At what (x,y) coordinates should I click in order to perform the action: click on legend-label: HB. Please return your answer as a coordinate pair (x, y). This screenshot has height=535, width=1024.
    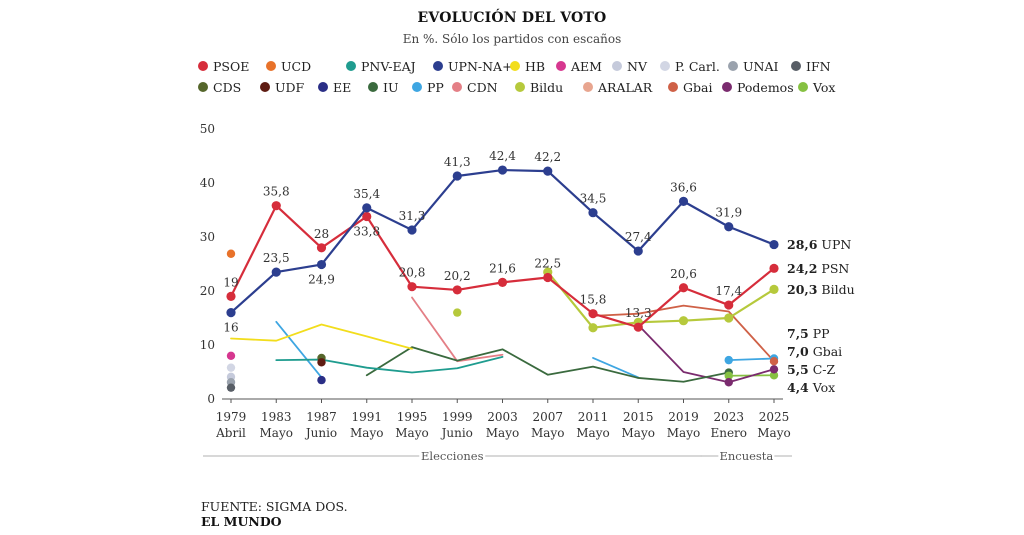
    Looking at the image, I should click on (535, 66).